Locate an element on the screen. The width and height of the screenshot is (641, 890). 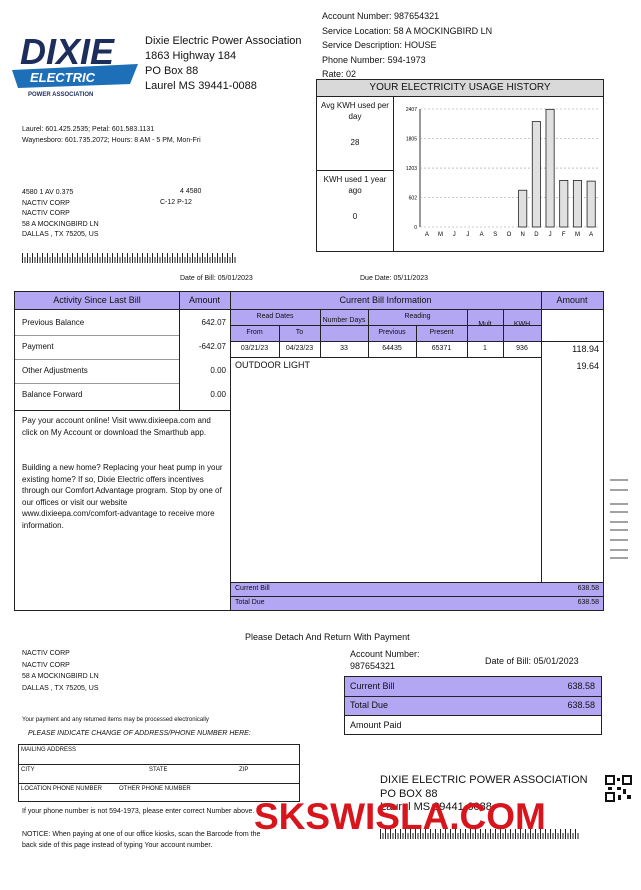
qr-code is located at coordinates (618, 788).